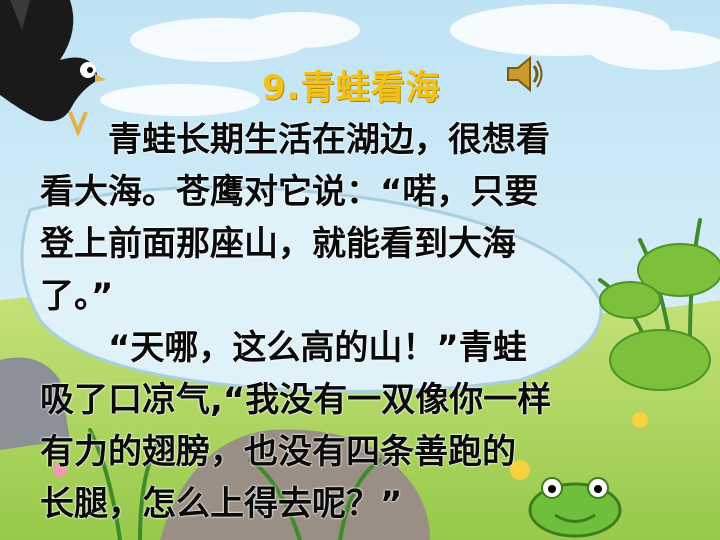 This screenshot has width=720, height=540. What do you see at coordinates (278, 244) in the screenshot?
I see `paragraph-line: 登上前面那座山，就能看到大海` at bounding box center [278, 244].